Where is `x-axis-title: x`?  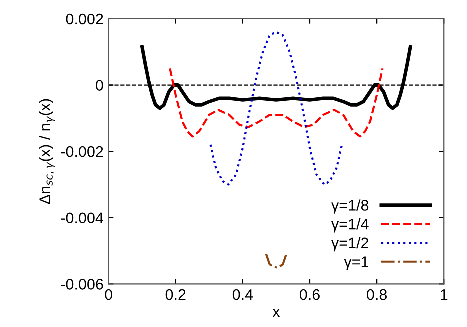 x-axis-title: x is located at coordinates (276, 313).